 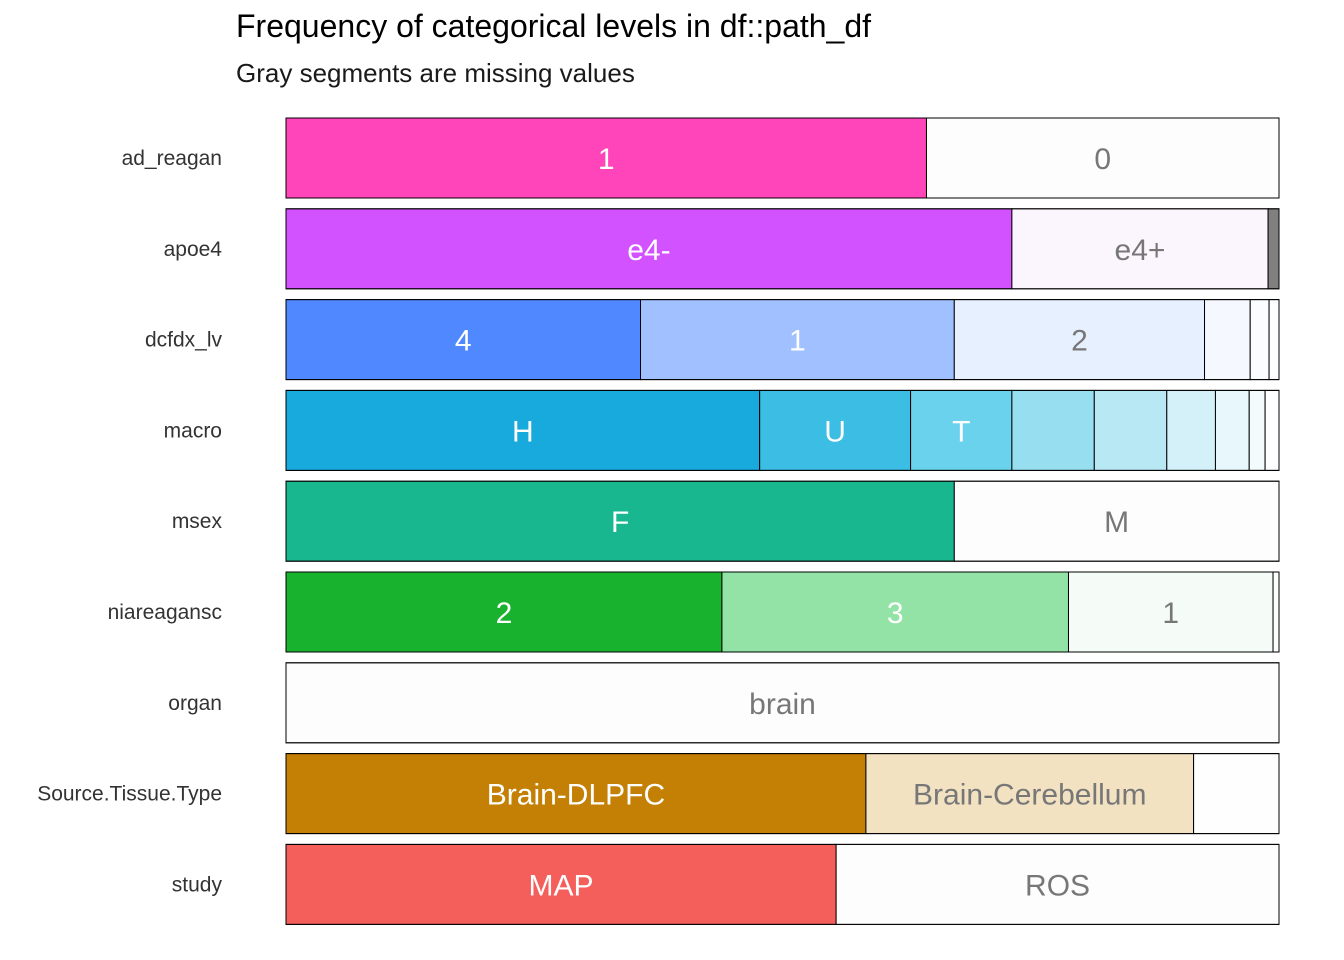 I want to click on row-label: Source.Tissue.Type, so click(x=129, y=794).